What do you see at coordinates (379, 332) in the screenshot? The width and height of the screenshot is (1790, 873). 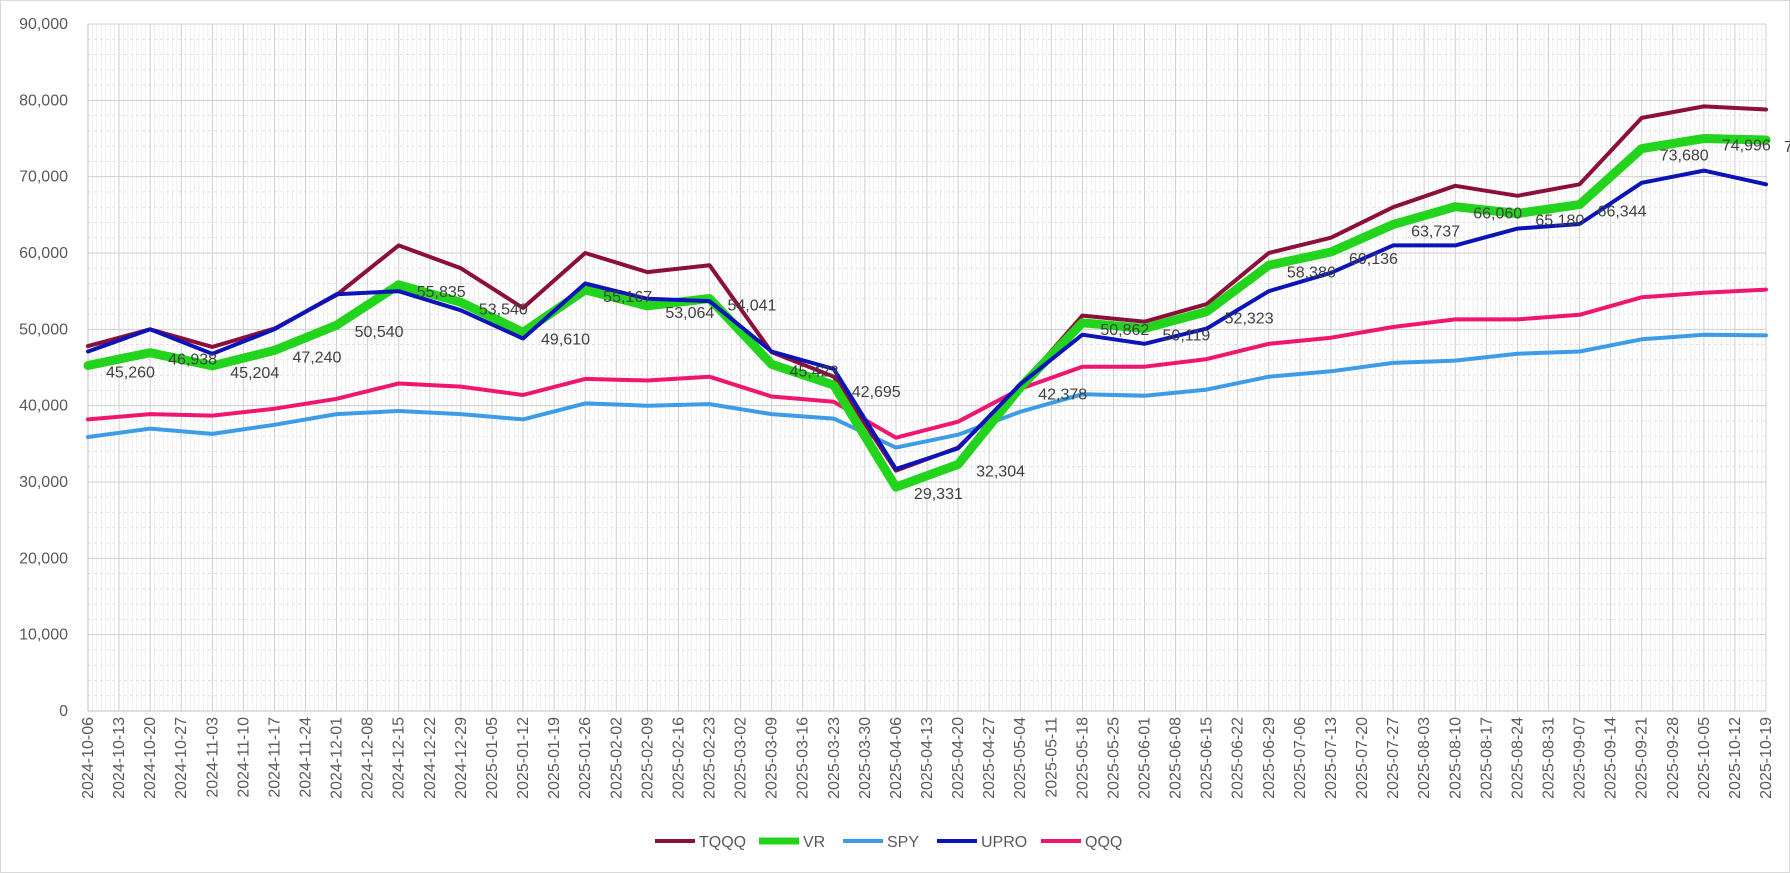 I see `data-label: 50,540` at bounding box center [379, 332].